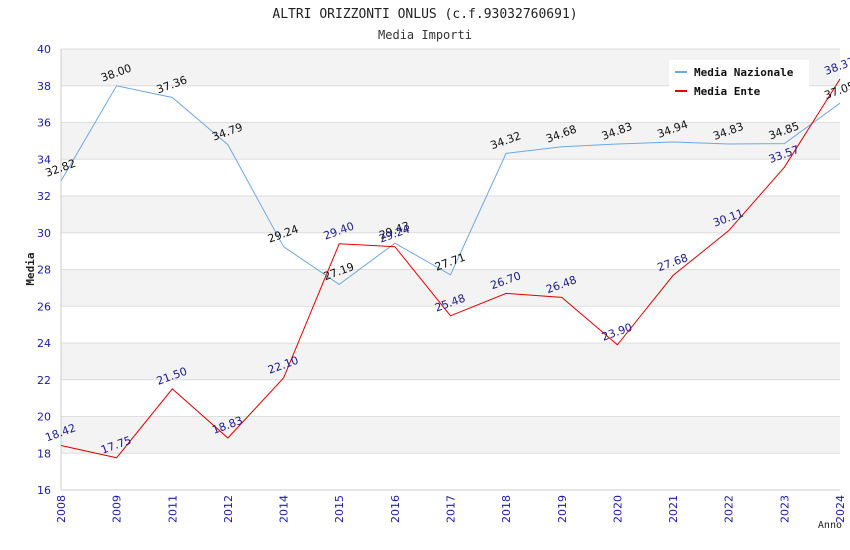 The height and width of the screenshot is (550, 850). Describe the element at coordinates (425, 35) in the screenshot. I see `chart-subtitle: Media Importi` at that location.